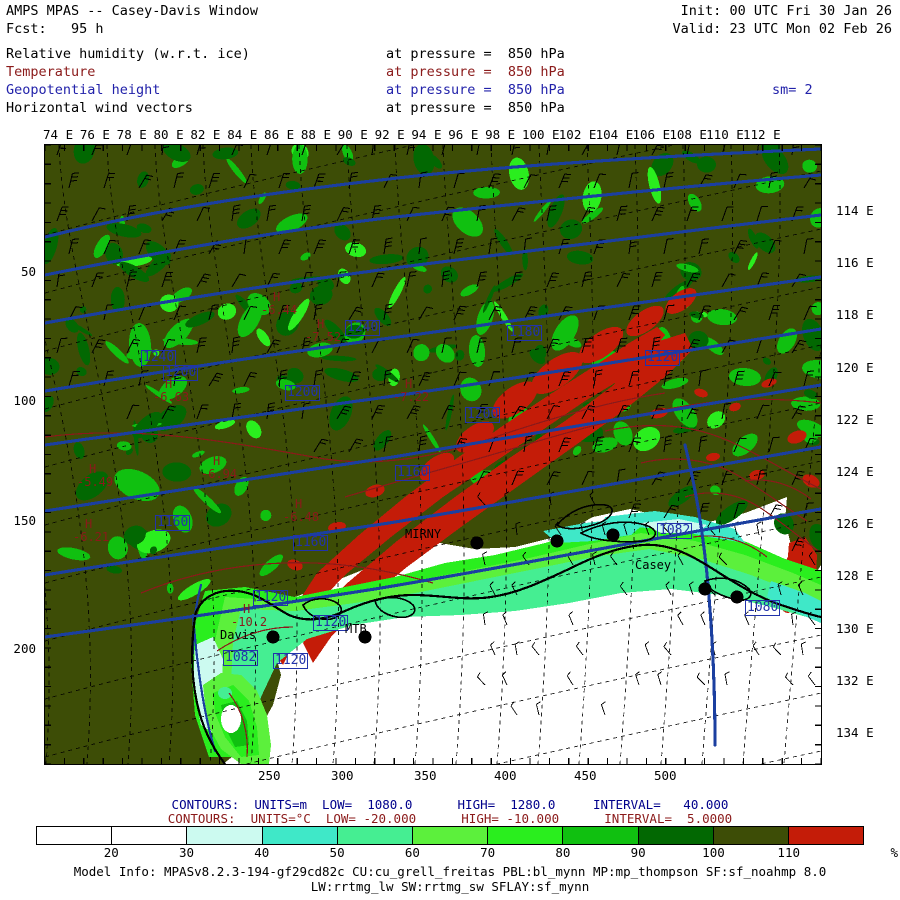 This screenshot has width=900, height=900. I want to click on colorbar-tick-70: 70, so click(488, 852).